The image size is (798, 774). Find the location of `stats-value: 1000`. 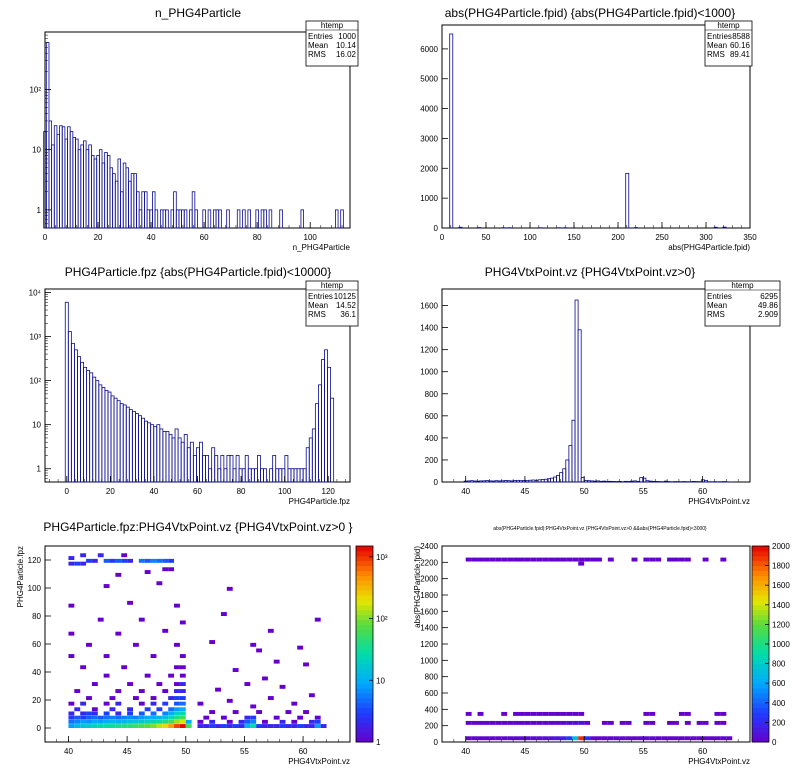

stats-value: 1000 is located at coordinates (347, 36).